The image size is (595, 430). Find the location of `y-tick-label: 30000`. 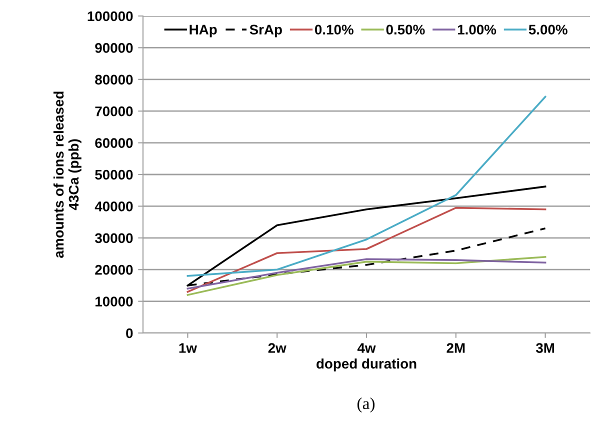

y-tick-label: 30000 is located at coordinates (113, 238).